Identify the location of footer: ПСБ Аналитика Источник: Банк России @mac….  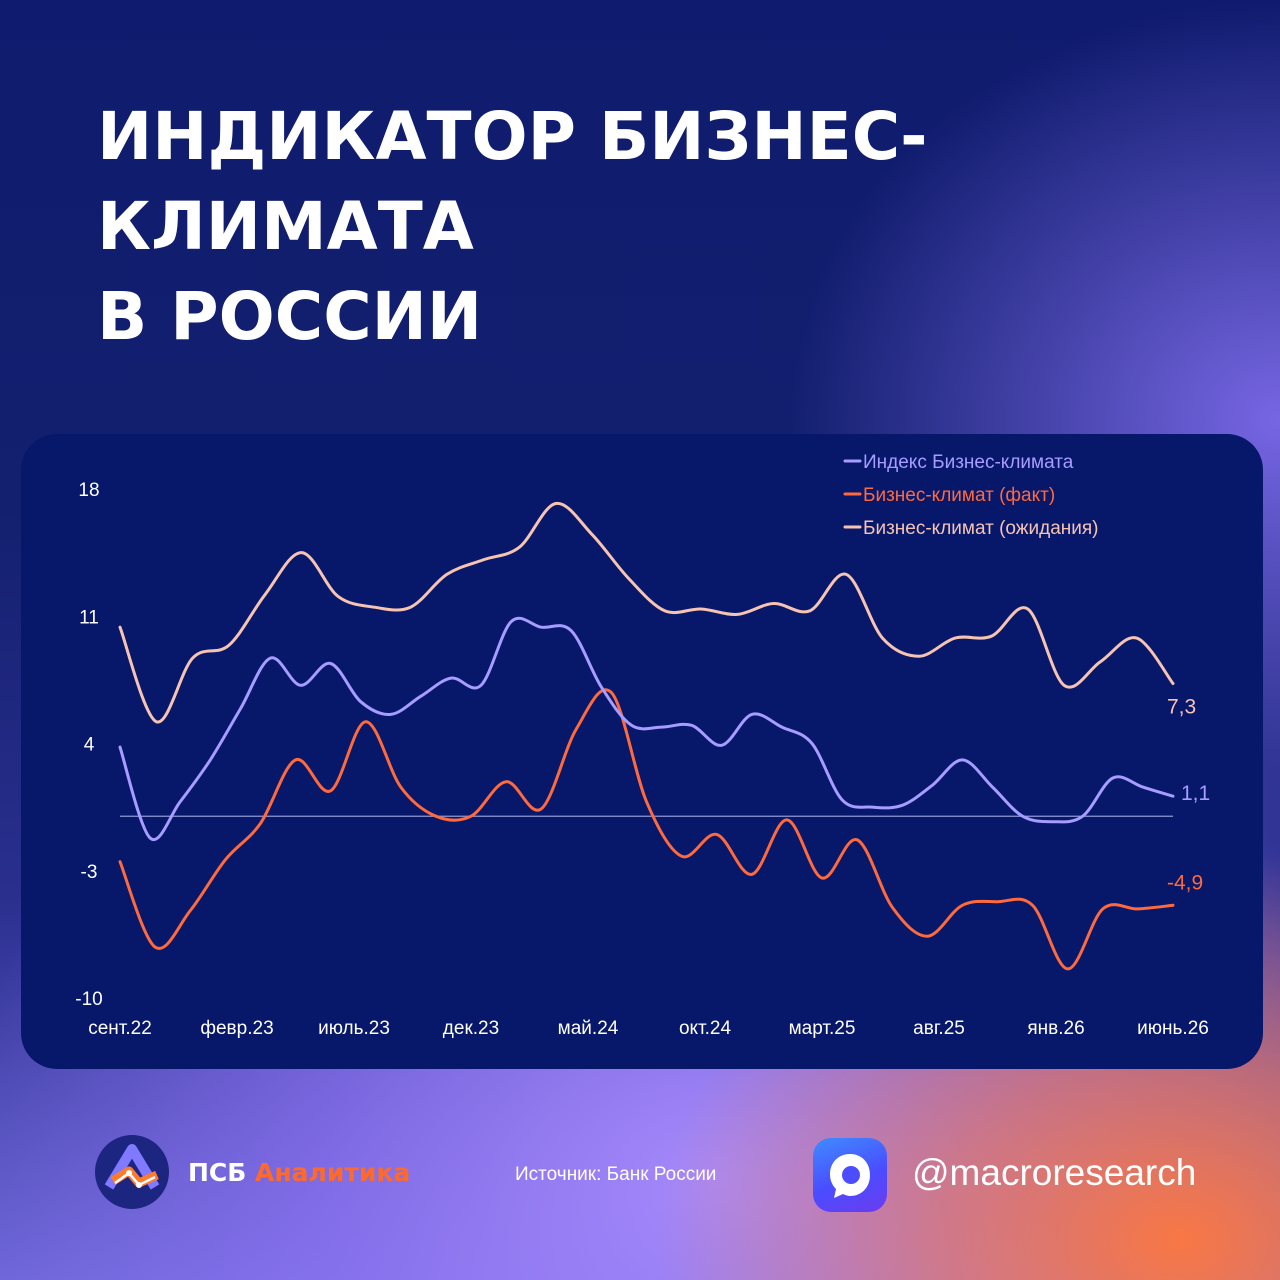
(640, 1175).